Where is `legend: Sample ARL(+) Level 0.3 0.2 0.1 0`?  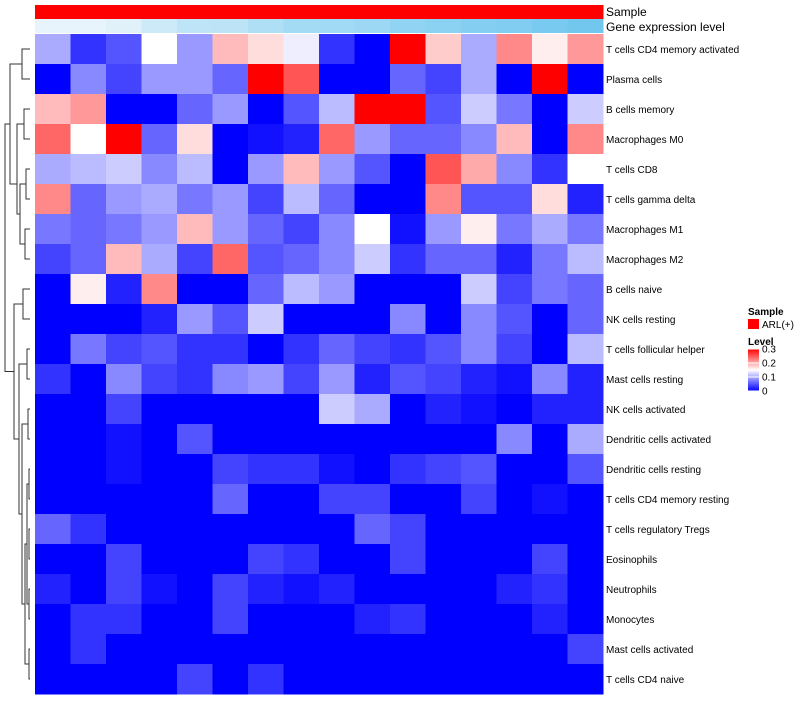 legend: Sample ARL(+) Level 0.3 0.2 0.1 0 is located at coordinates (771, 352).